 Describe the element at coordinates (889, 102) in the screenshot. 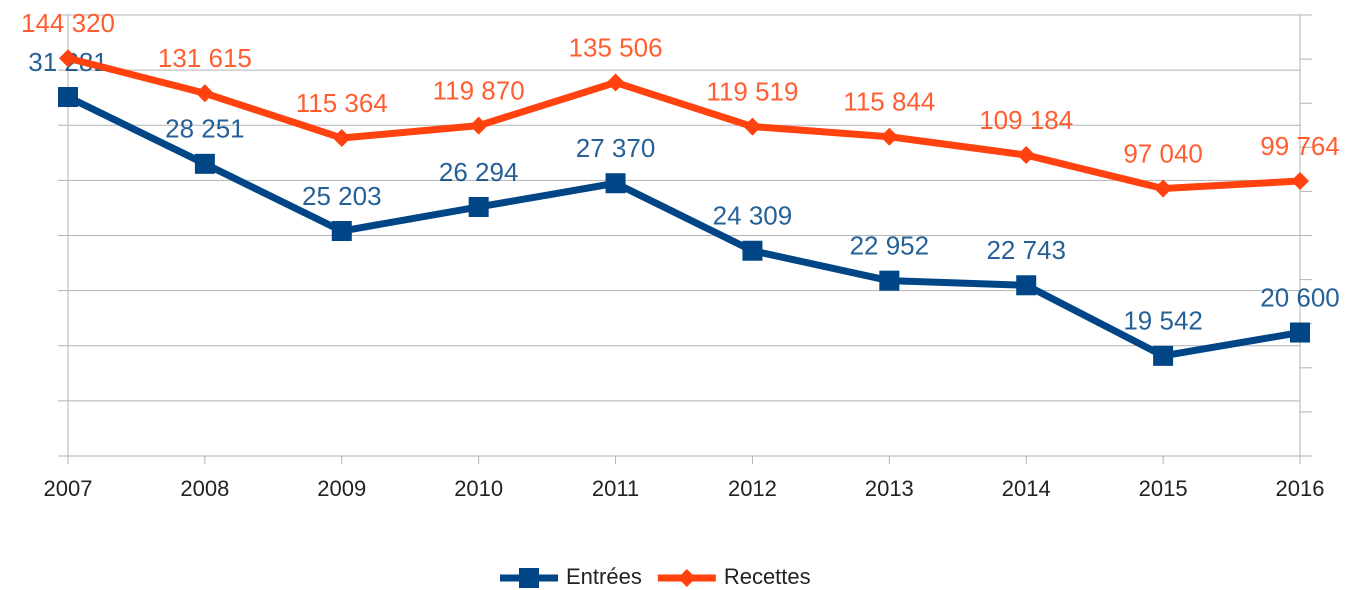

I see `data-label: 115 844` at that location.